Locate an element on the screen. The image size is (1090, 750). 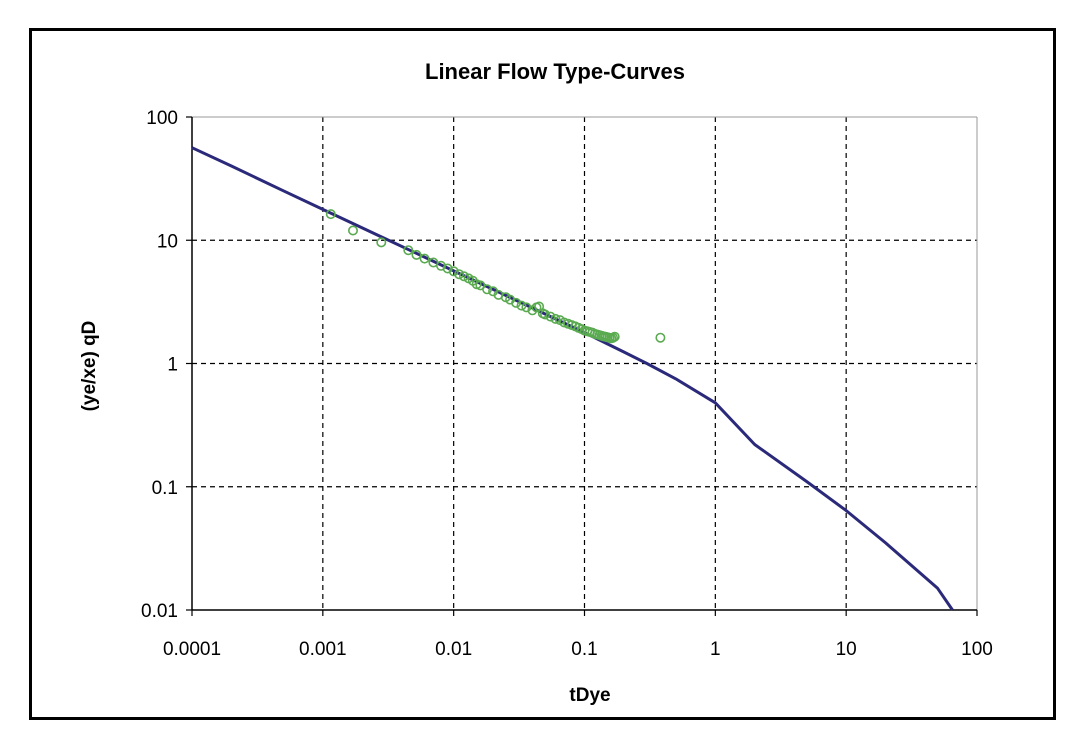
x-tick-labels: 0.0001 0.001 0.01 0.1 1 10 100 is located at coordinates (578, 649).